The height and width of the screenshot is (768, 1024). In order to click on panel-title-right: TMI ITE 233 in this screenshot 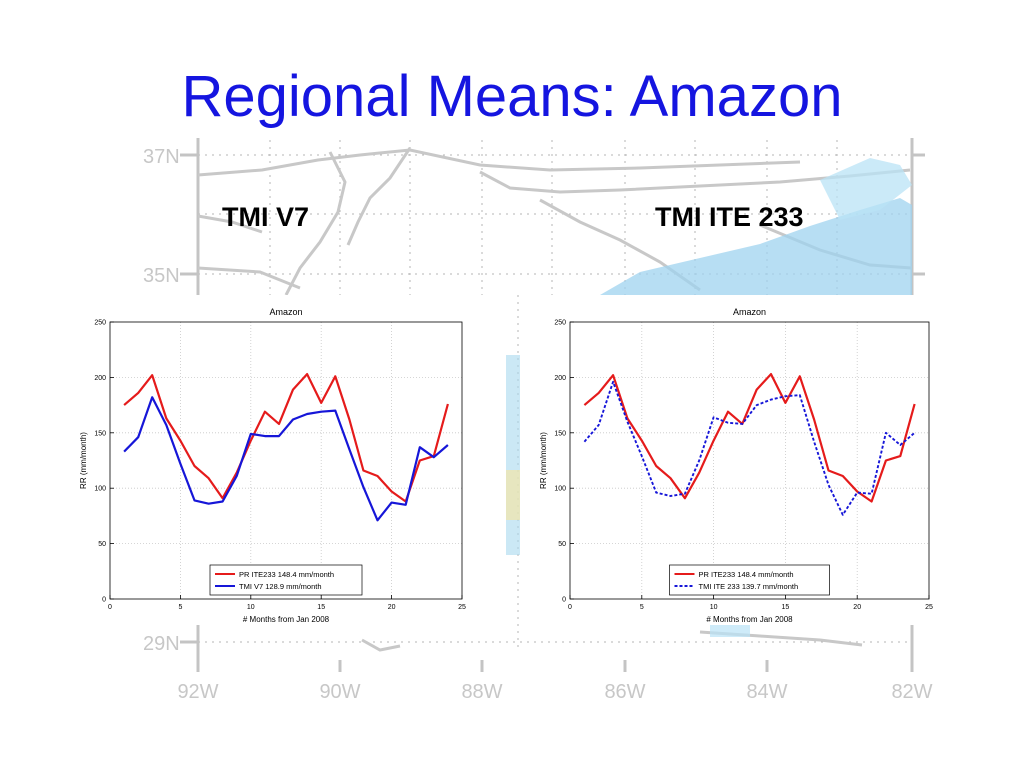, I will do `click(729, 217)`.